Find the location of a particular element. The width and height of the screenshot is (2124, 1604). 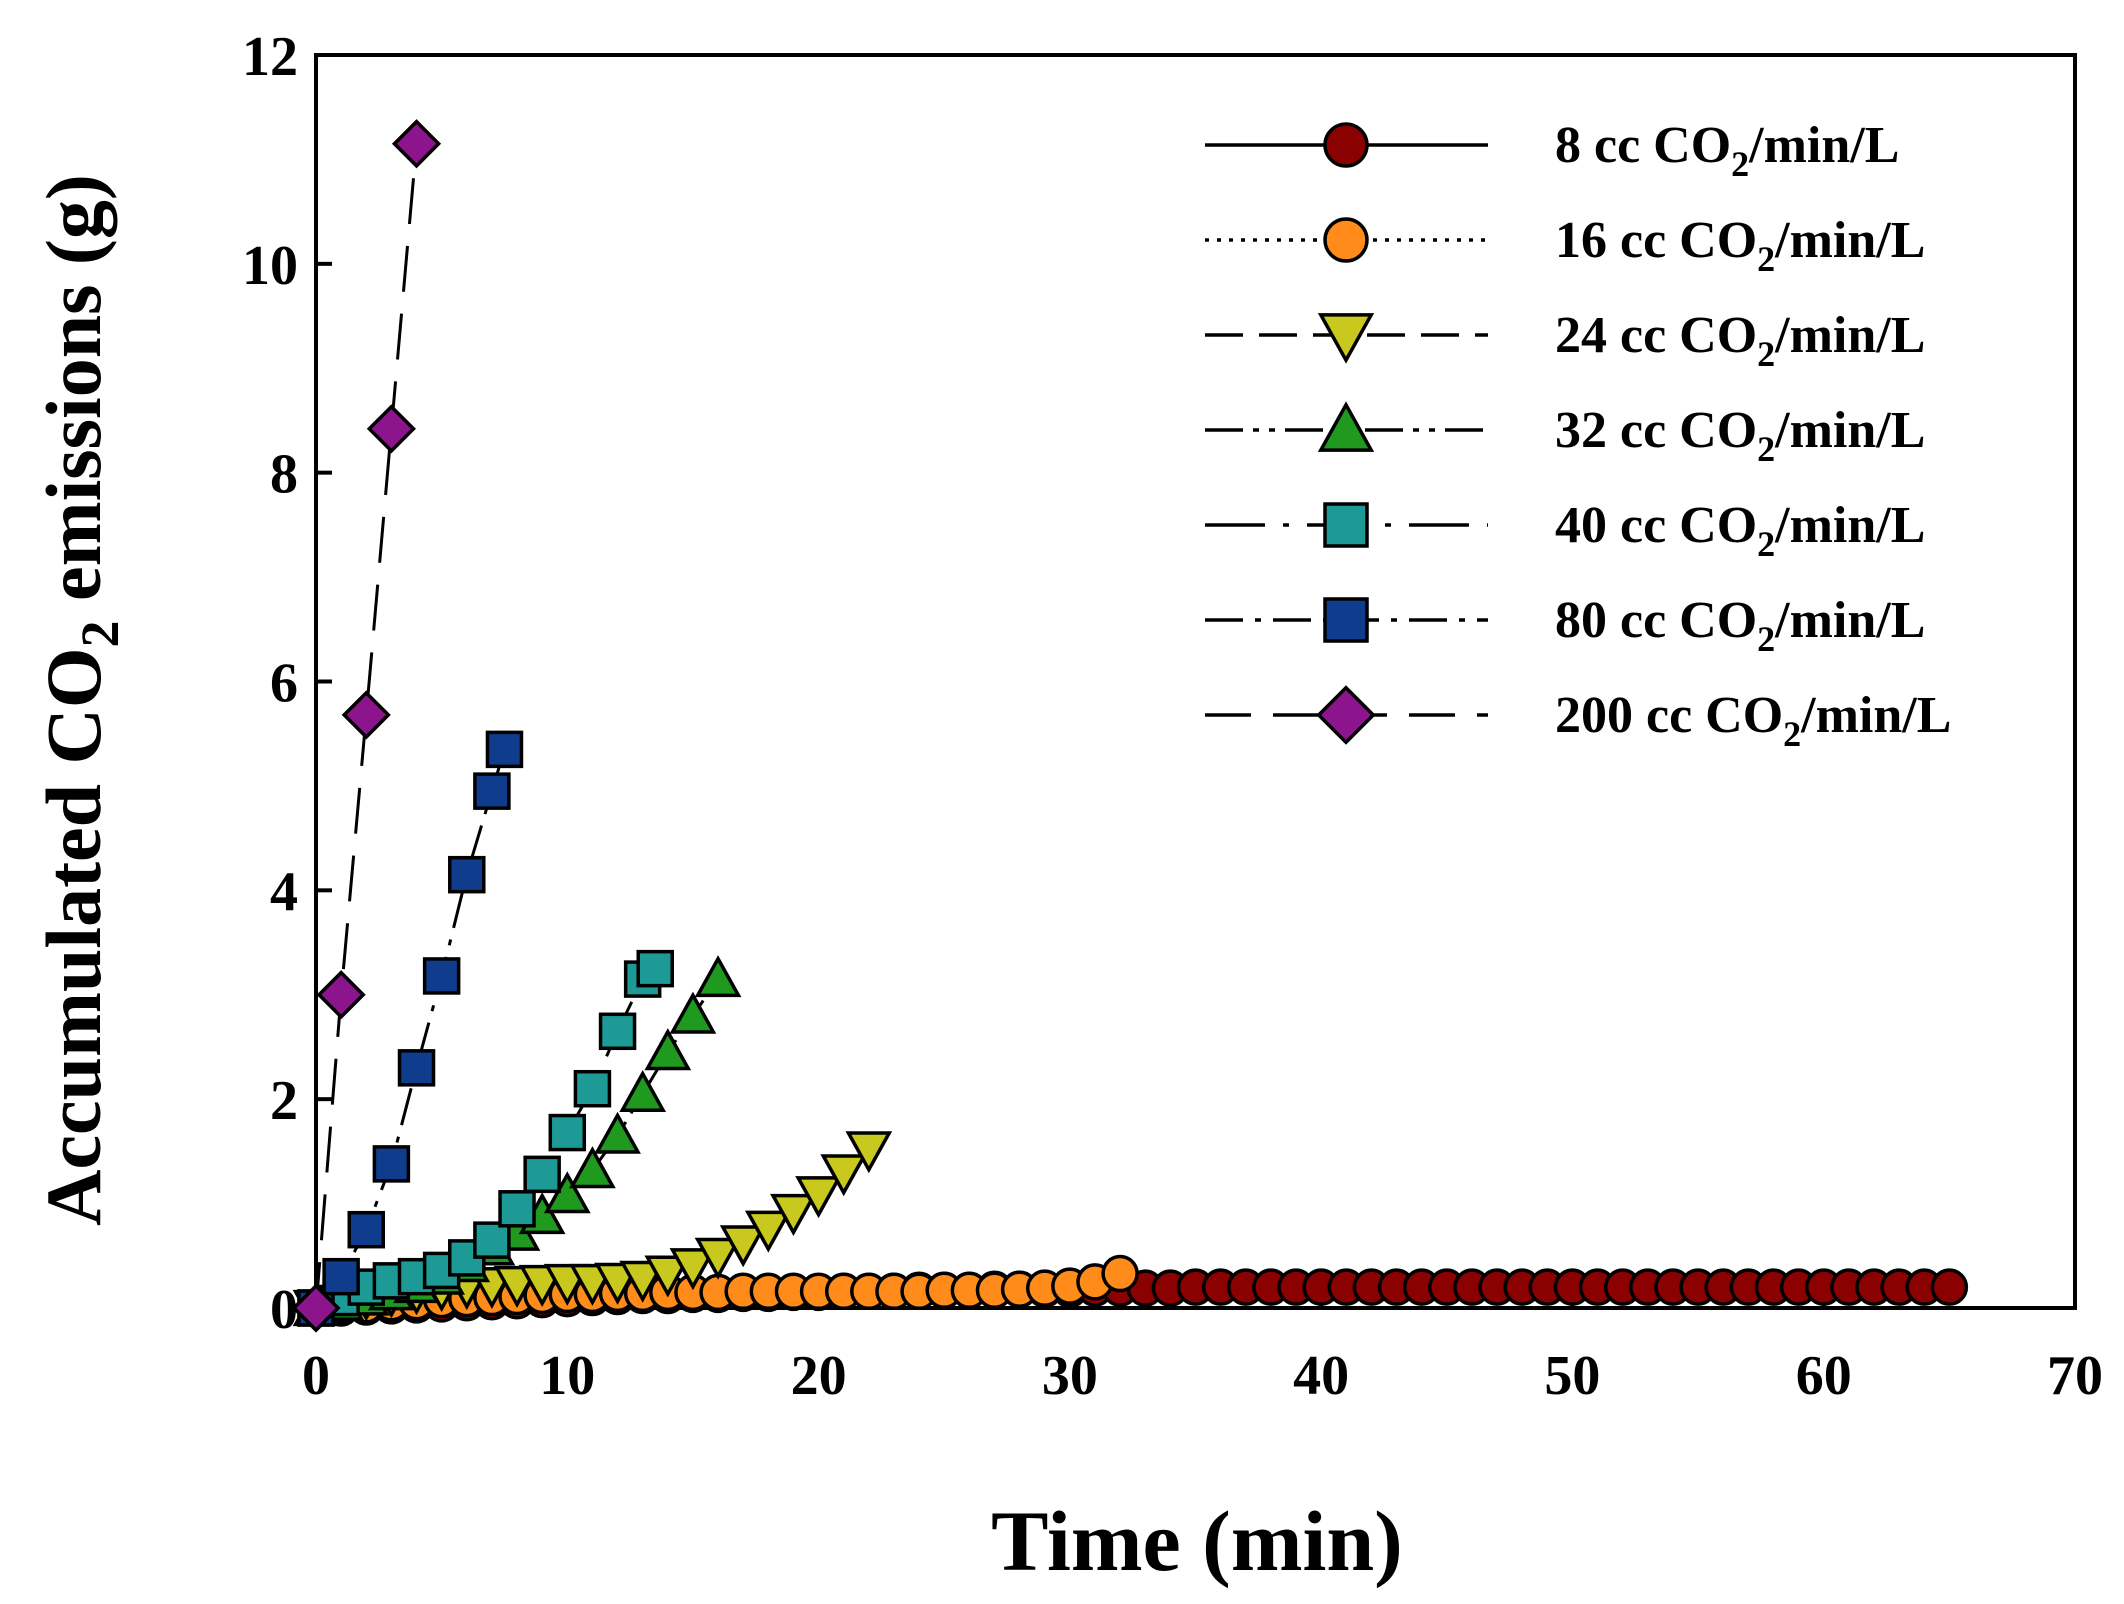

y-tick-label: 8 is located at coordinates (284, 475).